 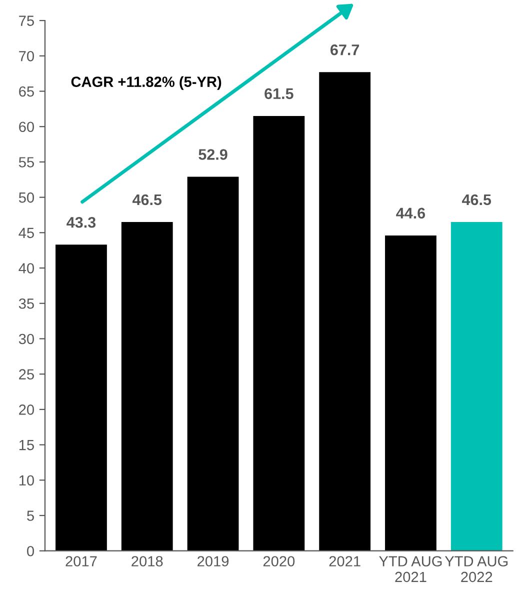 What do you see at coordinates (26, 445) in the screenshot?
I see `y-tick-label: 15` at bounding box center [26, 445].